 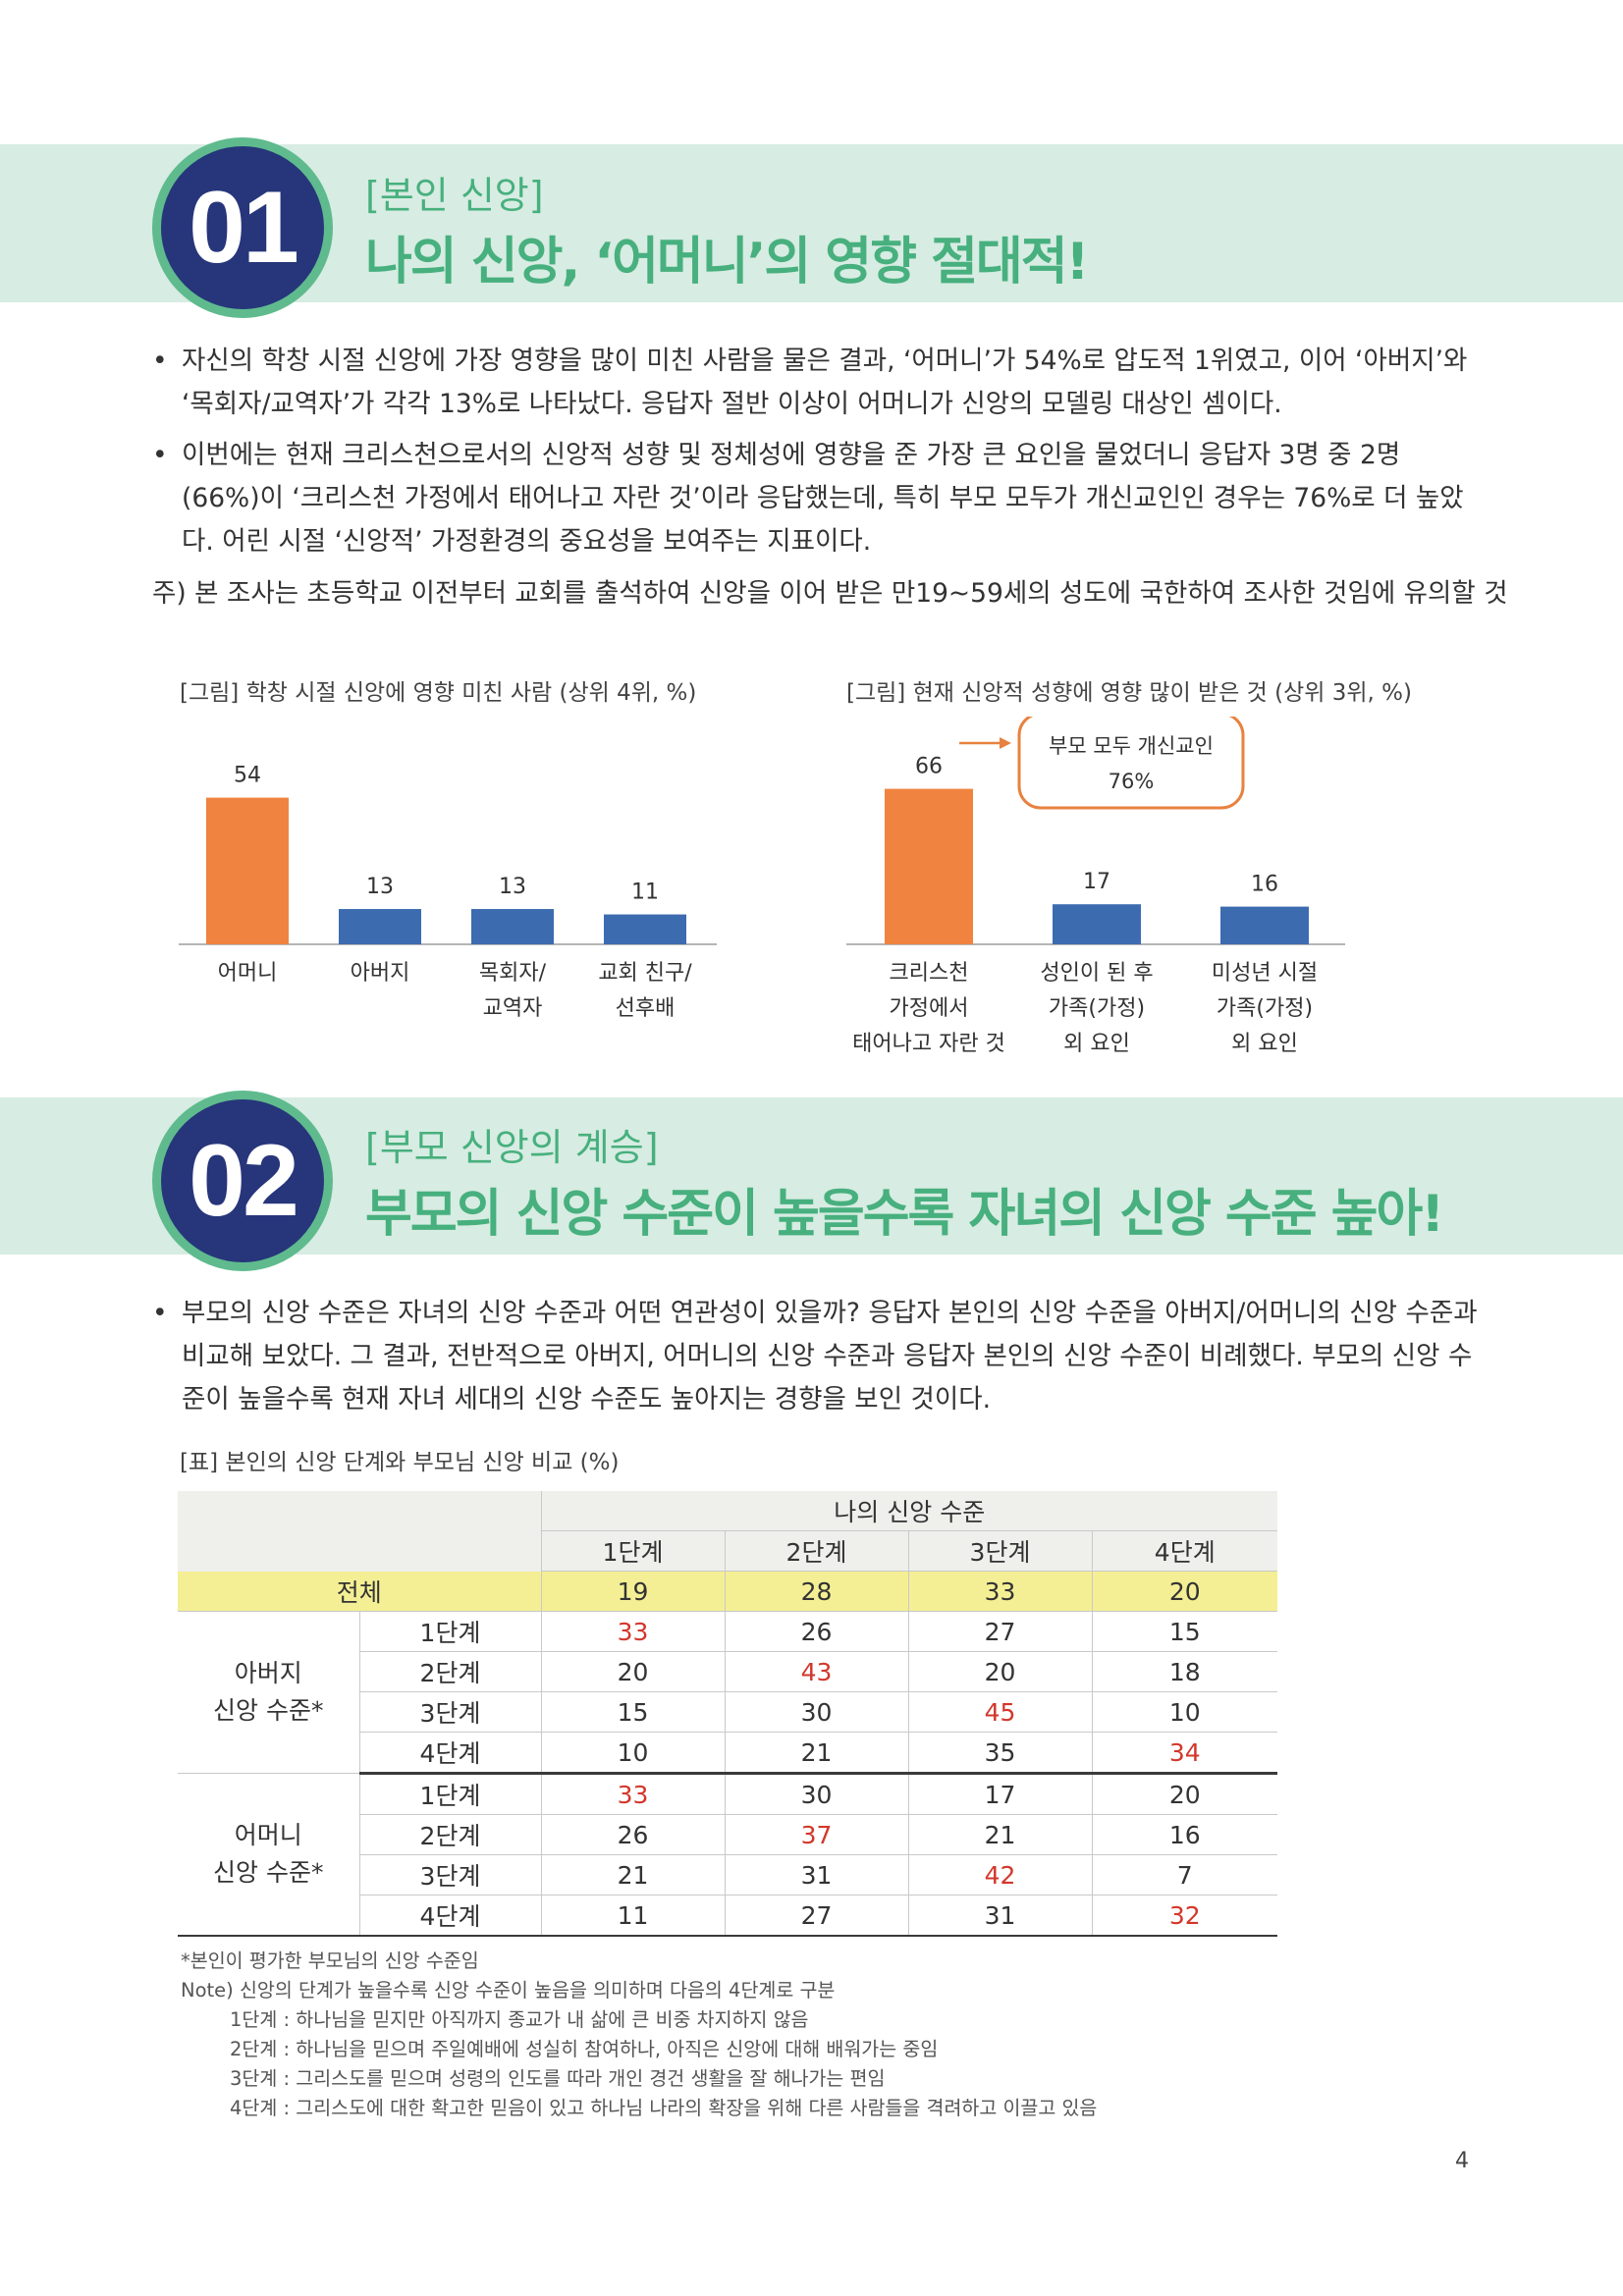 What do you see at coordinates (999, 1551) in the screenshot?
I see `column-header: 3단계` at bounding box center [999, 1551].